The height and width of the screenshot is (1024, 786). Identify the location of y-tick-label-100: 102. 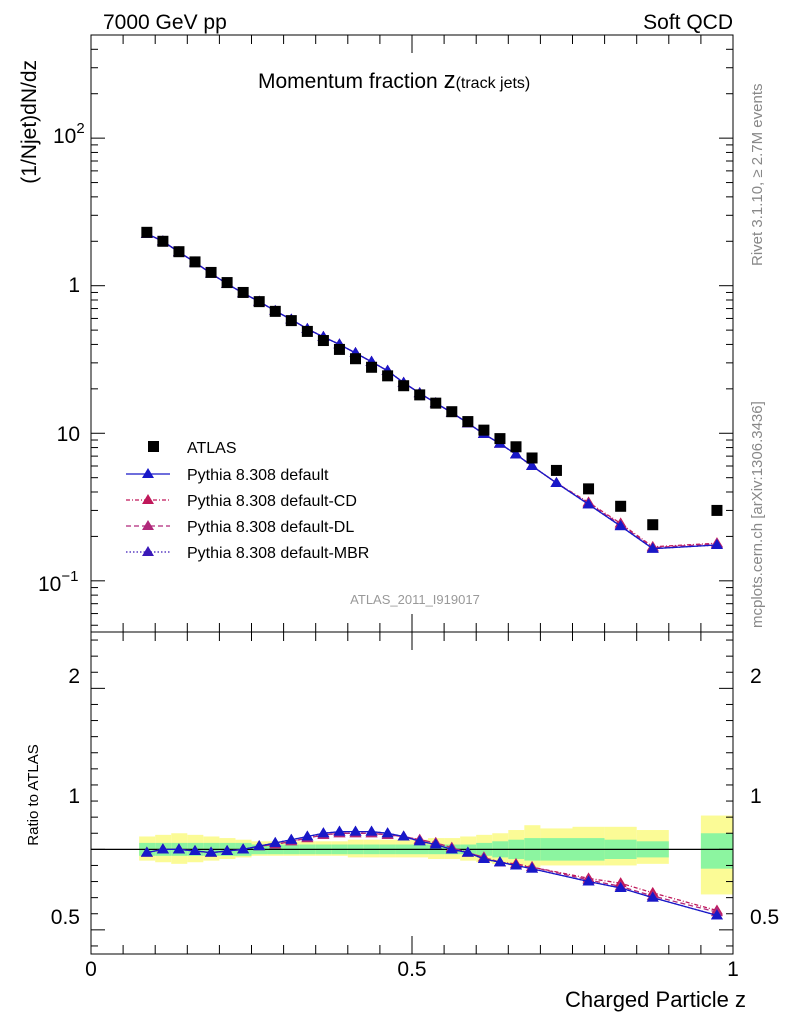
(69, 134).